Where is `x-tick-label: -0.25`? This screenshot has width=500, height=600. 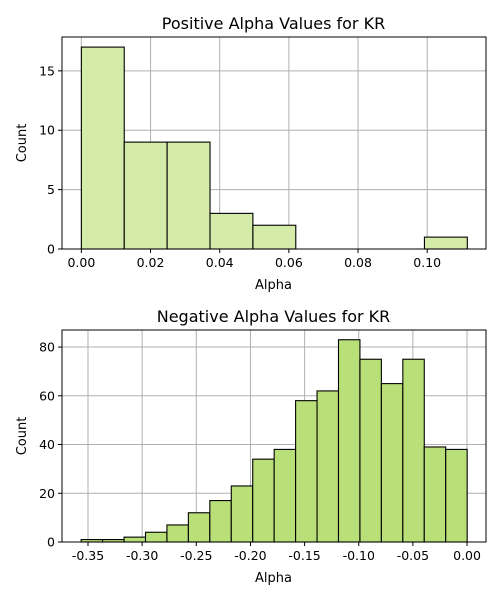 x-tick-label: -0.25 is located at coordinates (196, 555).